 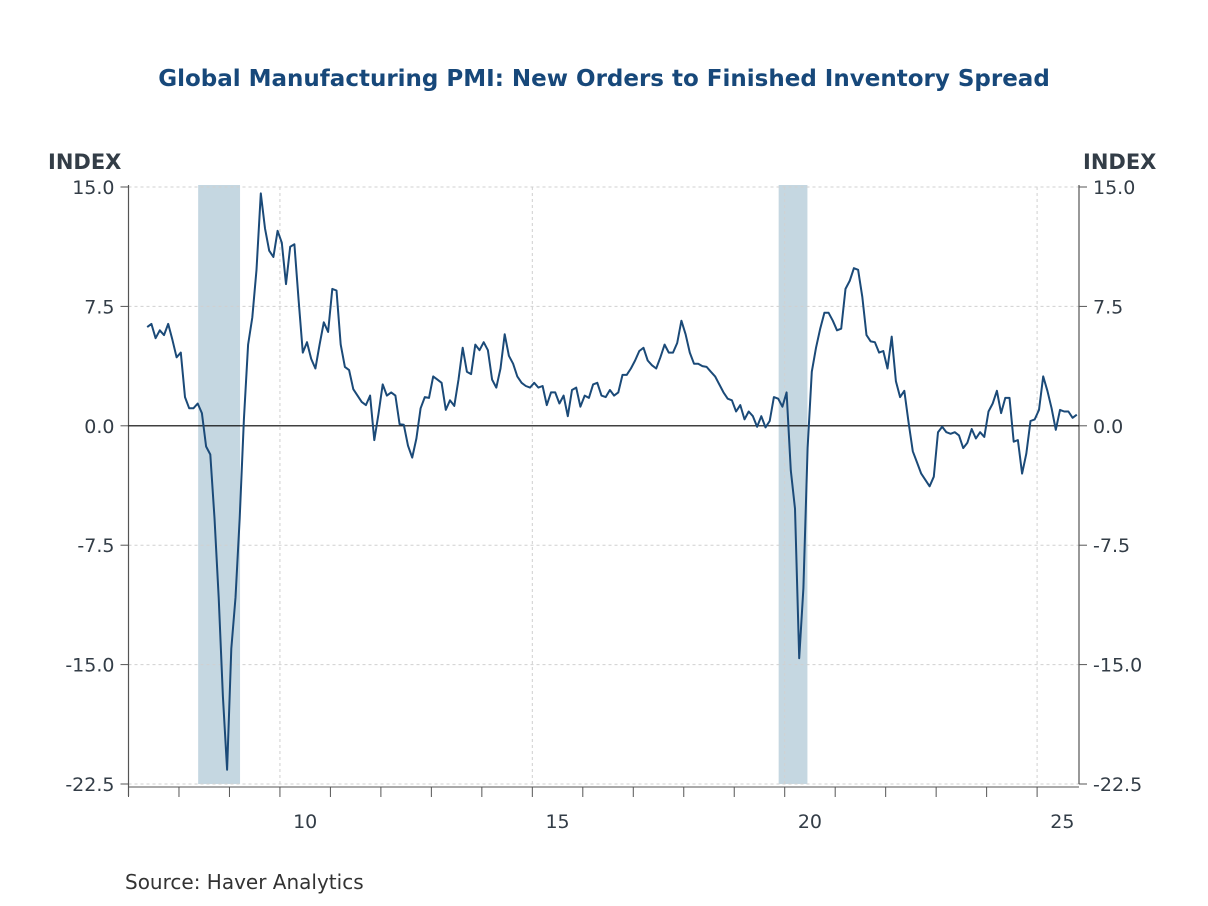 What do you see at coordinates (95, 546) in the screenshot?
I see `y-tick-label-left: -7.5` at bounding box center [95, 546].